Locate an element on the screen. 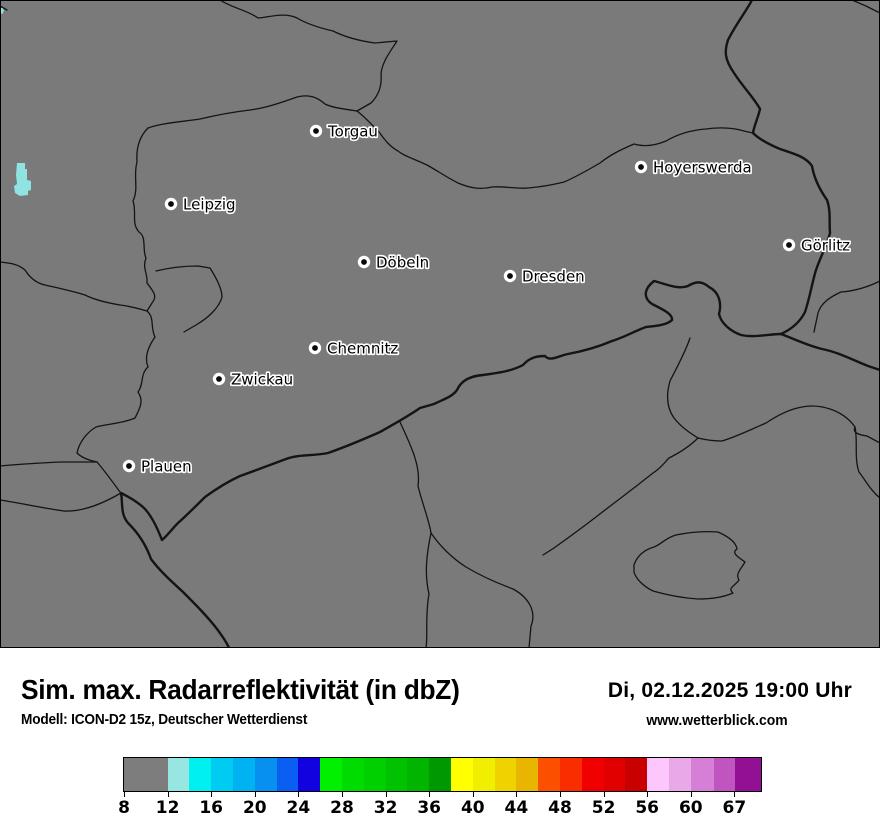 The image size is (880, 830). dbz-tick-label: 16 is located at coordinates (211, 808).